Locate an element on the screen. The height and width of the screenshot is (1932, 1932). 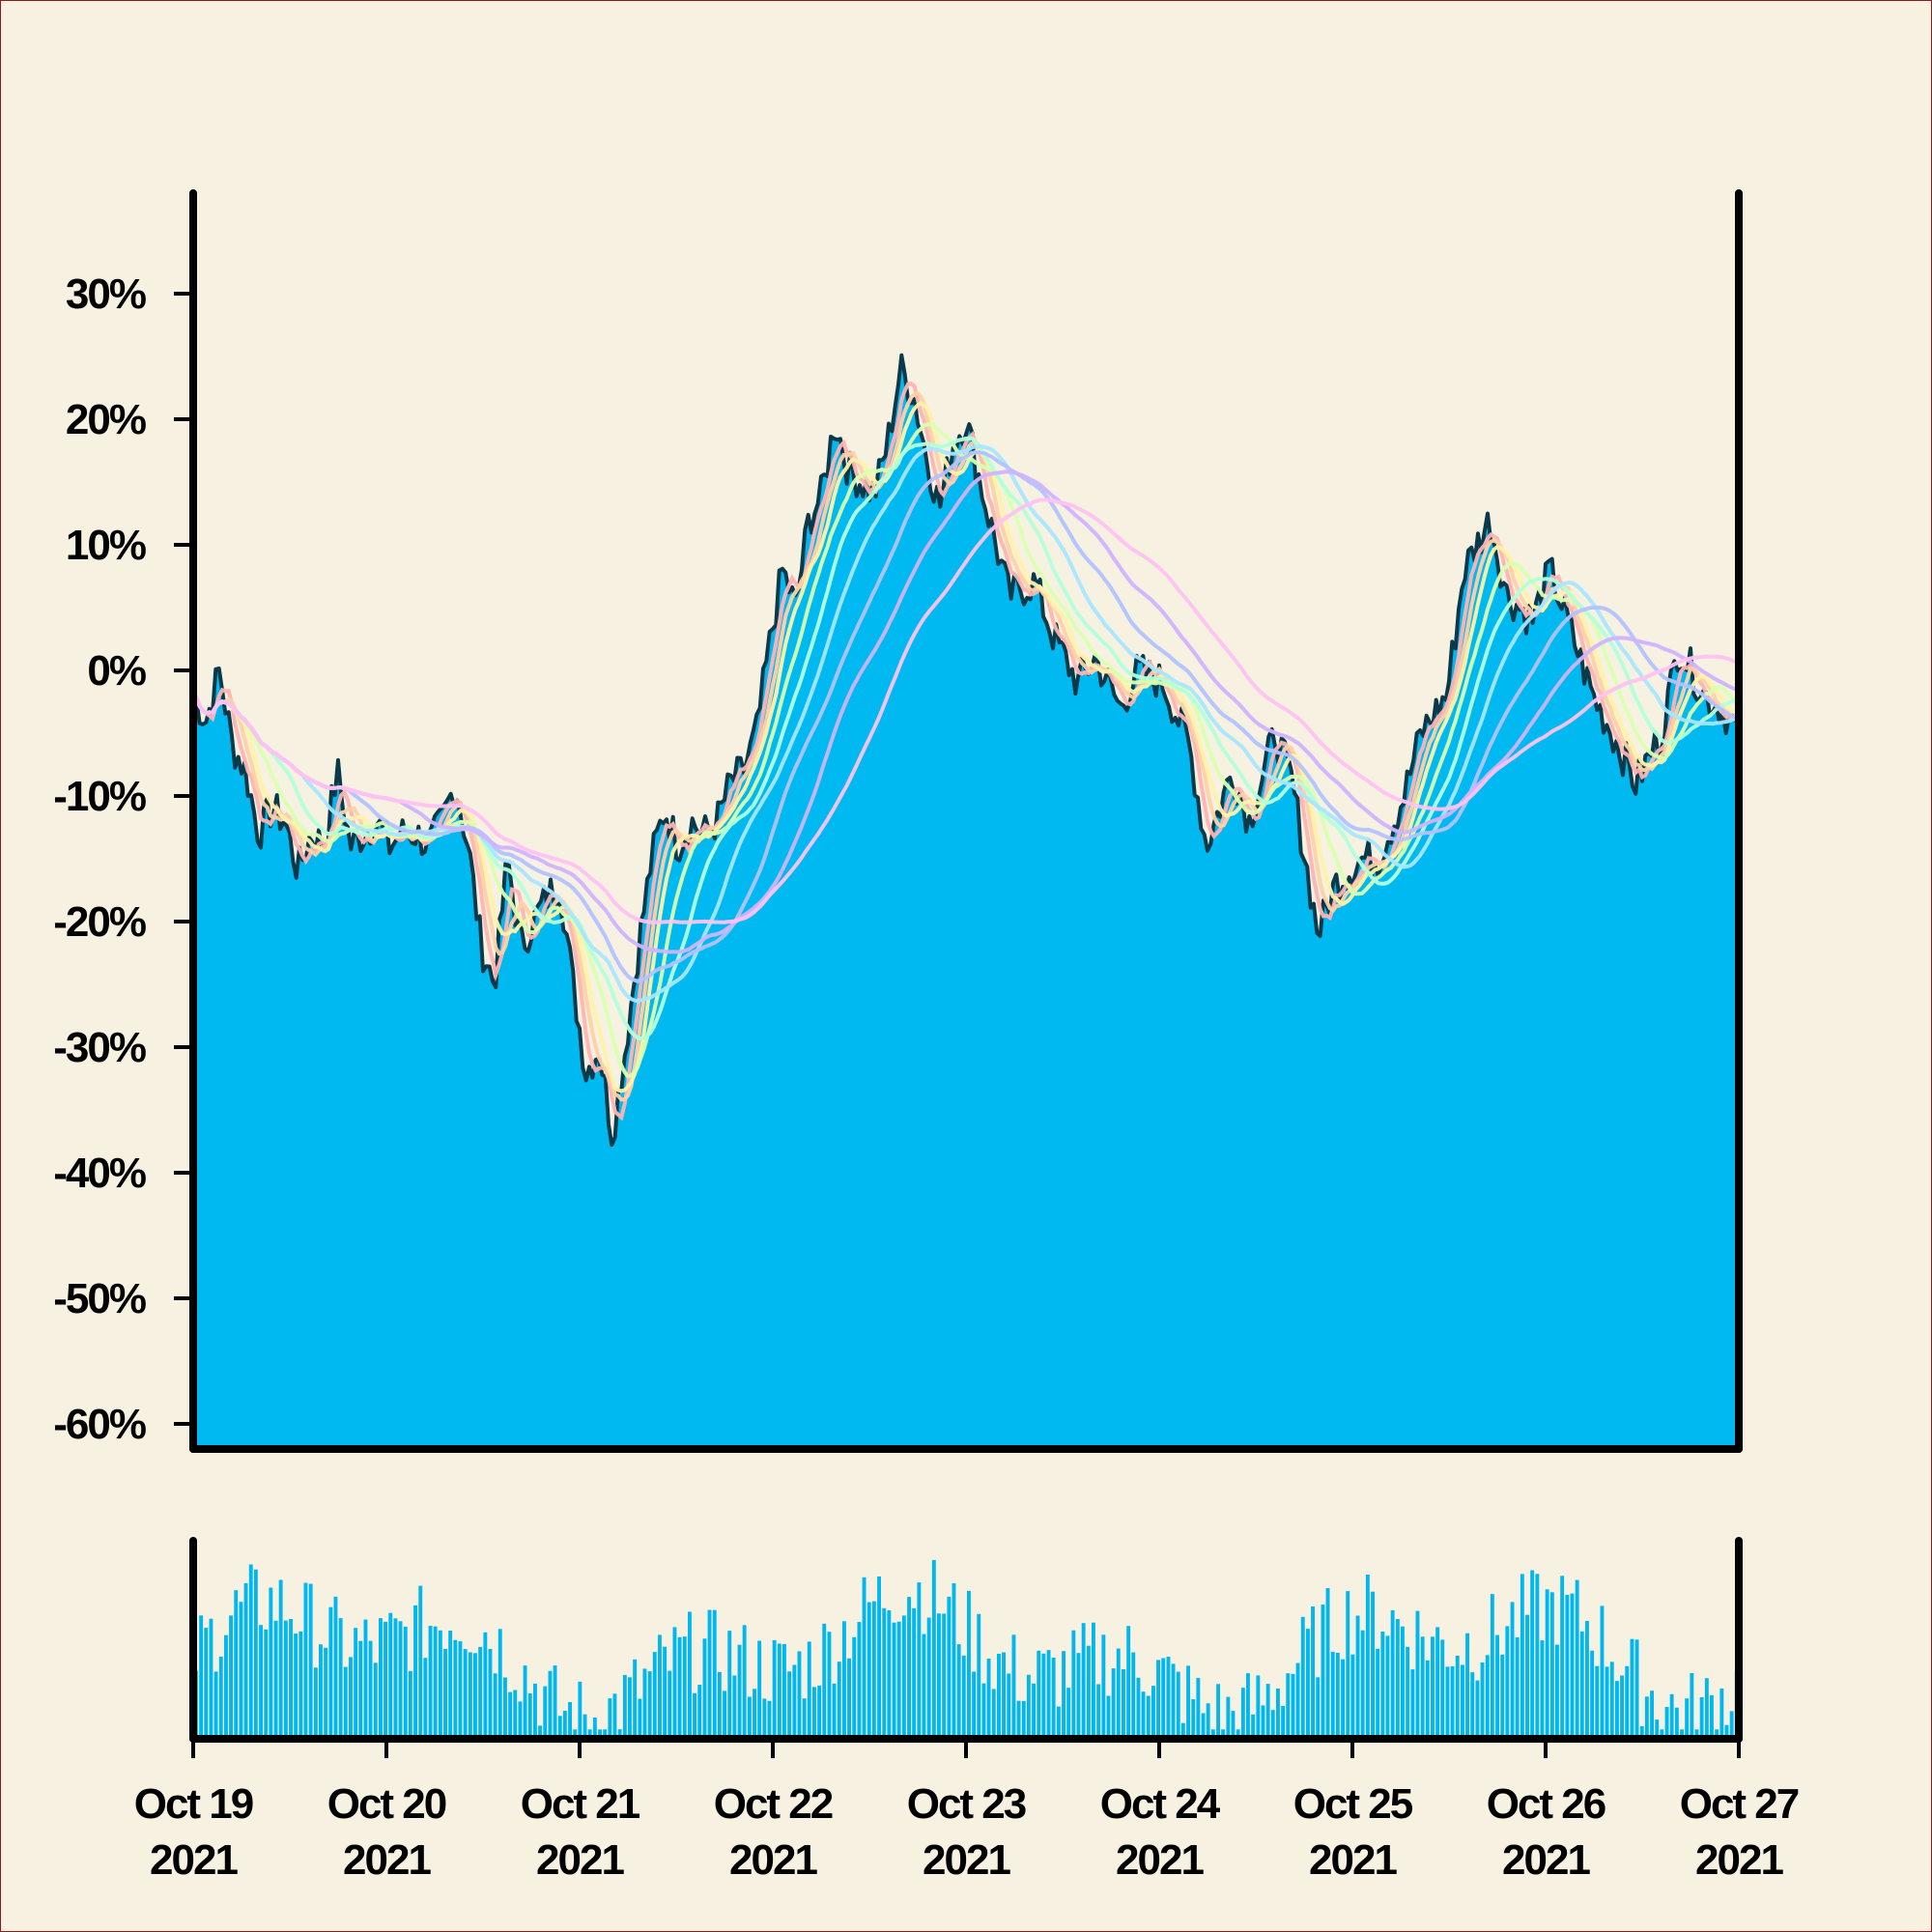
y-tick-label: 0% is located at coordinates (116, 671).